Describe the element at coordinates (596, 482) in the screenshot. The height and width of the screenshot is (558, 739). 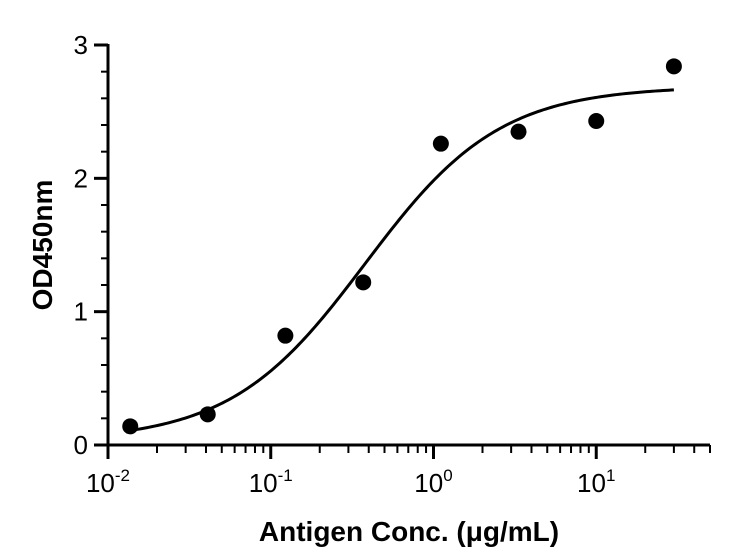
I see `x-tick-label: 10¹` at that location.